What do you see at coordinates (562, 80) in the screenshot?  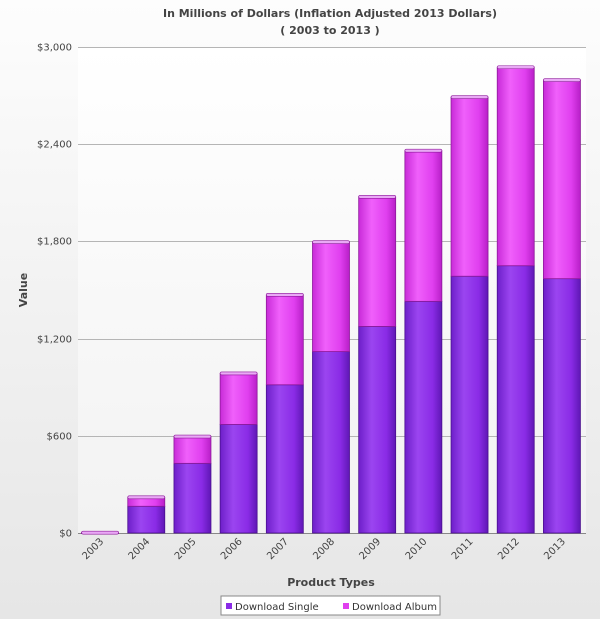 I see `bar-cap-2013` at bounding box center [562, 80].